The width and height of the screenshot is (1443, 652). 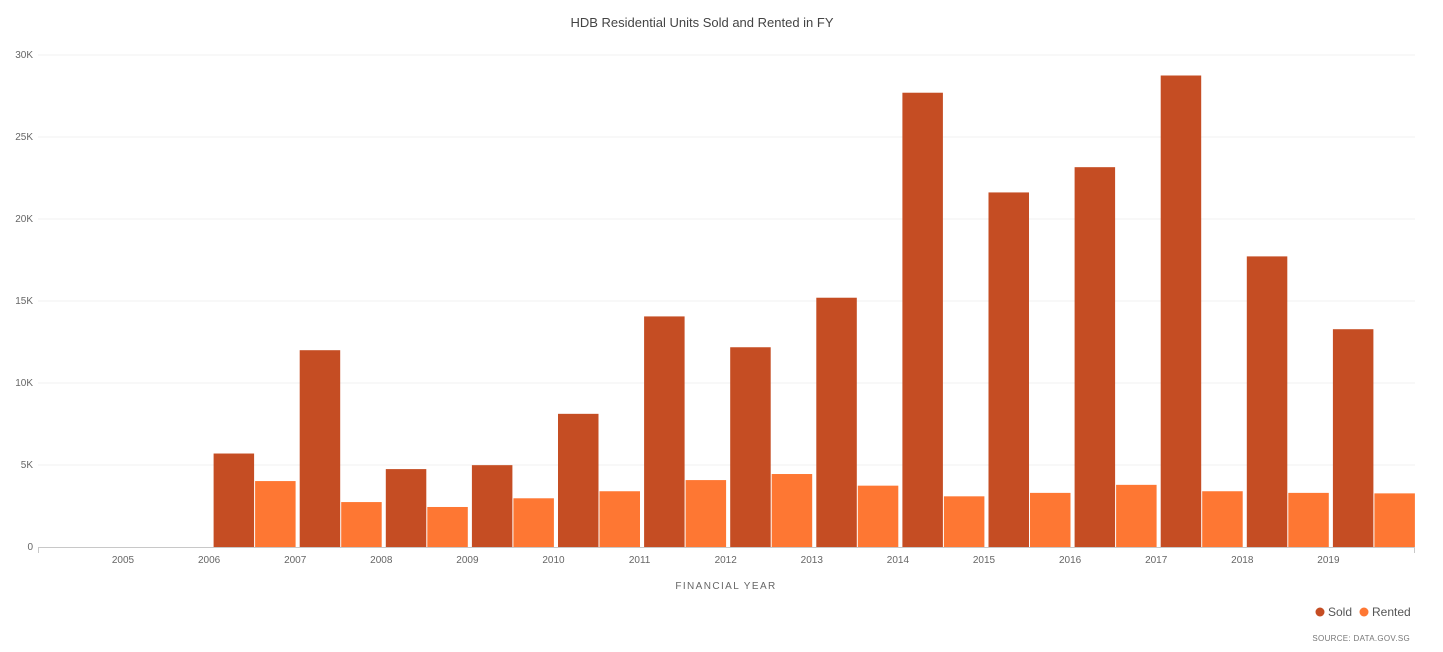 I want to click on y-axis: 0 5K 10K 15K 20K 25K 30K, so click(x=24, y=301).